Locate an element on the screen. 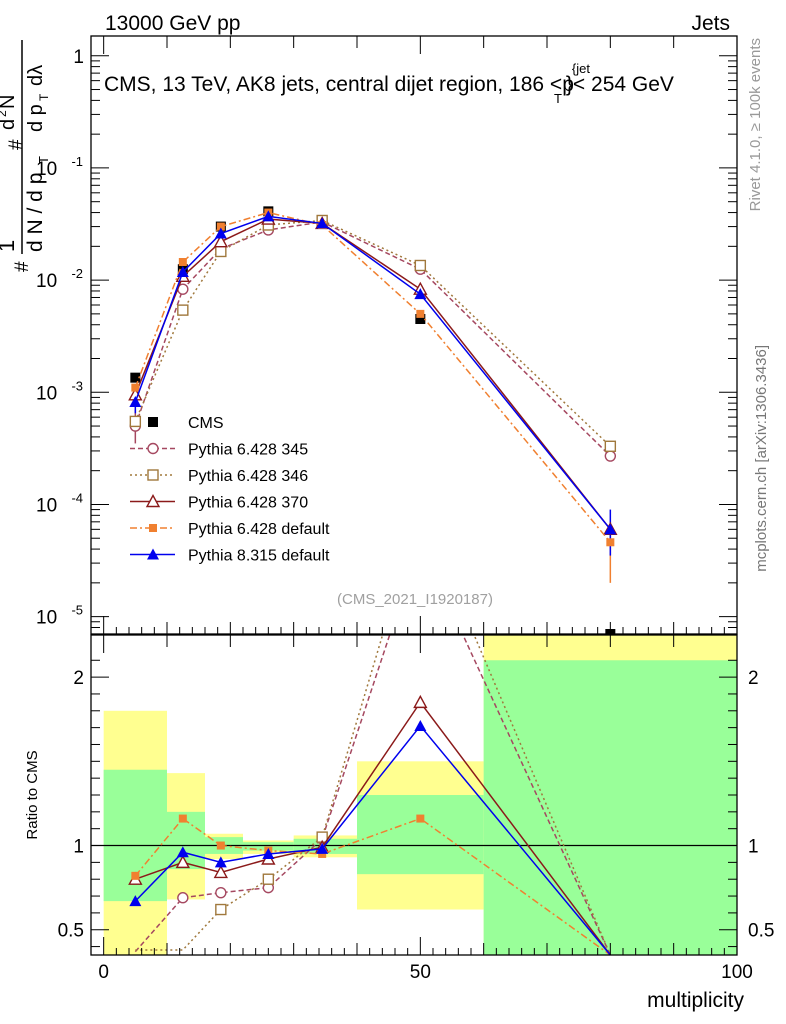  header-jets: Jets is located at coordinates (710, 23).